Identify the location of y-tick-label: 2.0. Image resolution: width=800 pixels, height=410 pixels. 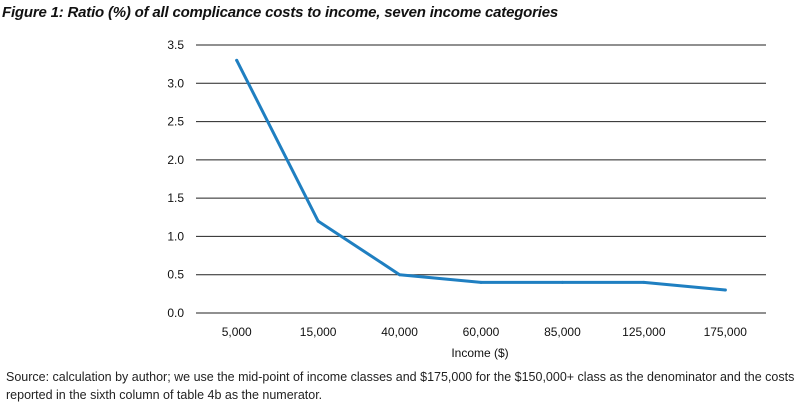
(175, 160).